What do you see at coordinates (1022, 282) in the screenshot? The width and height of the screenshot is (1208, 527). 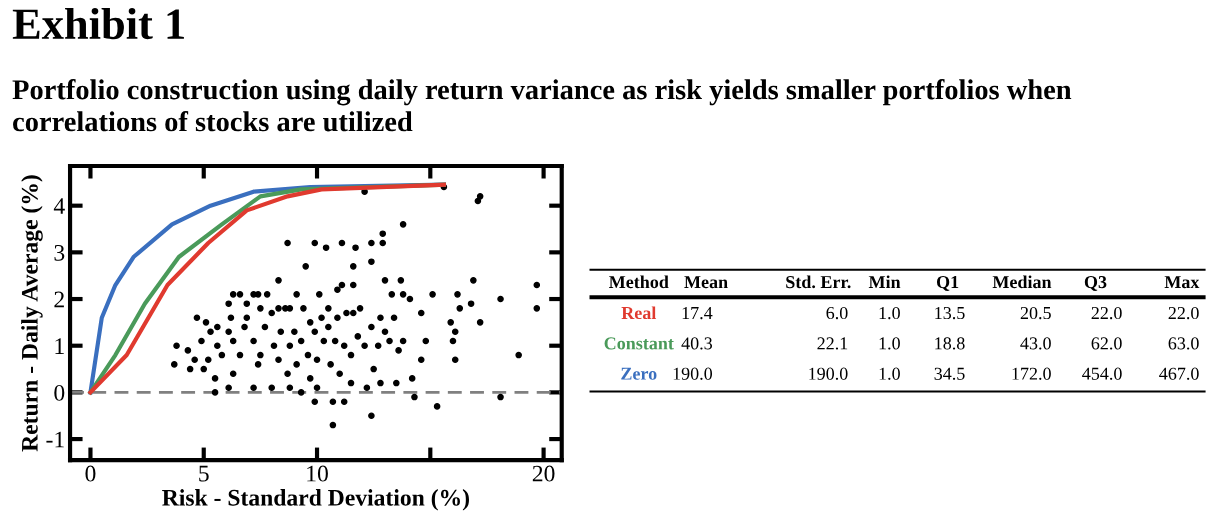 I see `category-label: Median` at bounding box center [1022, 282].